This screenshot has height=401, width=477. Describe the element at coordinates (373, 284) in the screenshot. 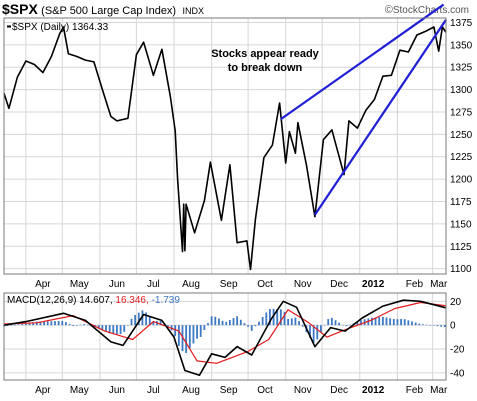

I see `price-x-tick-label: 2012` at that location.